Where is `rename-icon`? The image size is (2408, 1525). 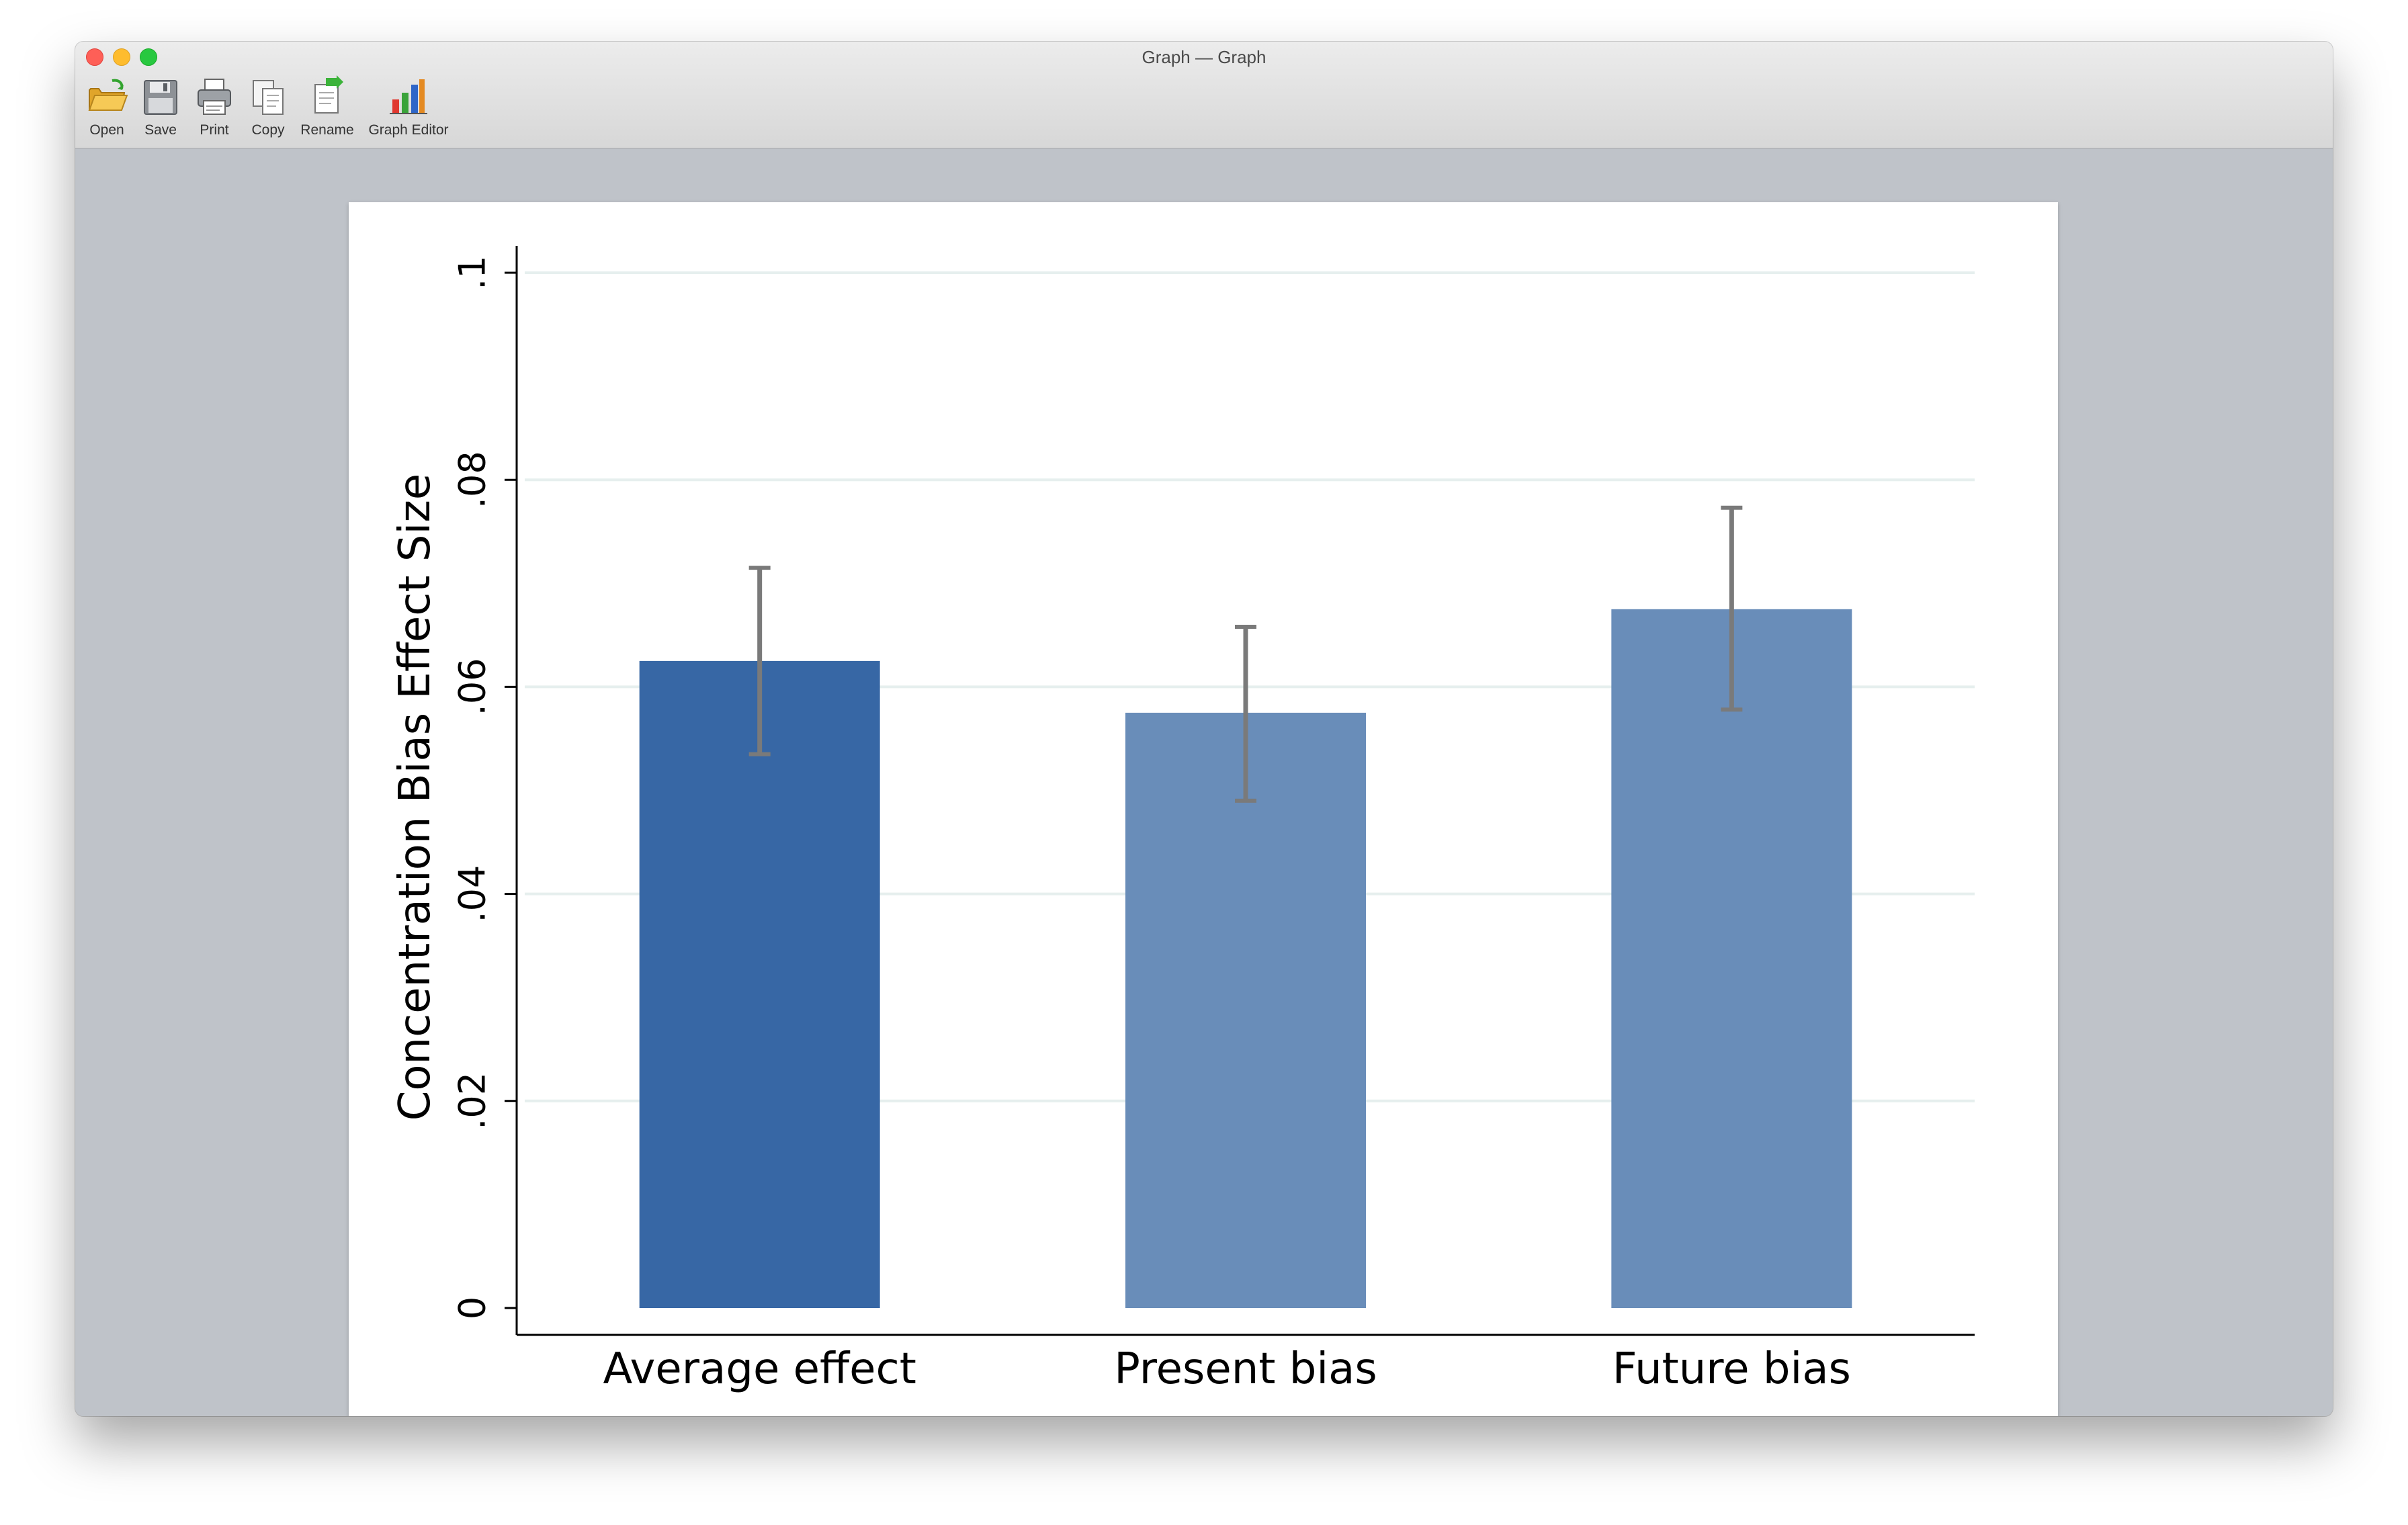
rename-icon is located at coordinates (328, 94).